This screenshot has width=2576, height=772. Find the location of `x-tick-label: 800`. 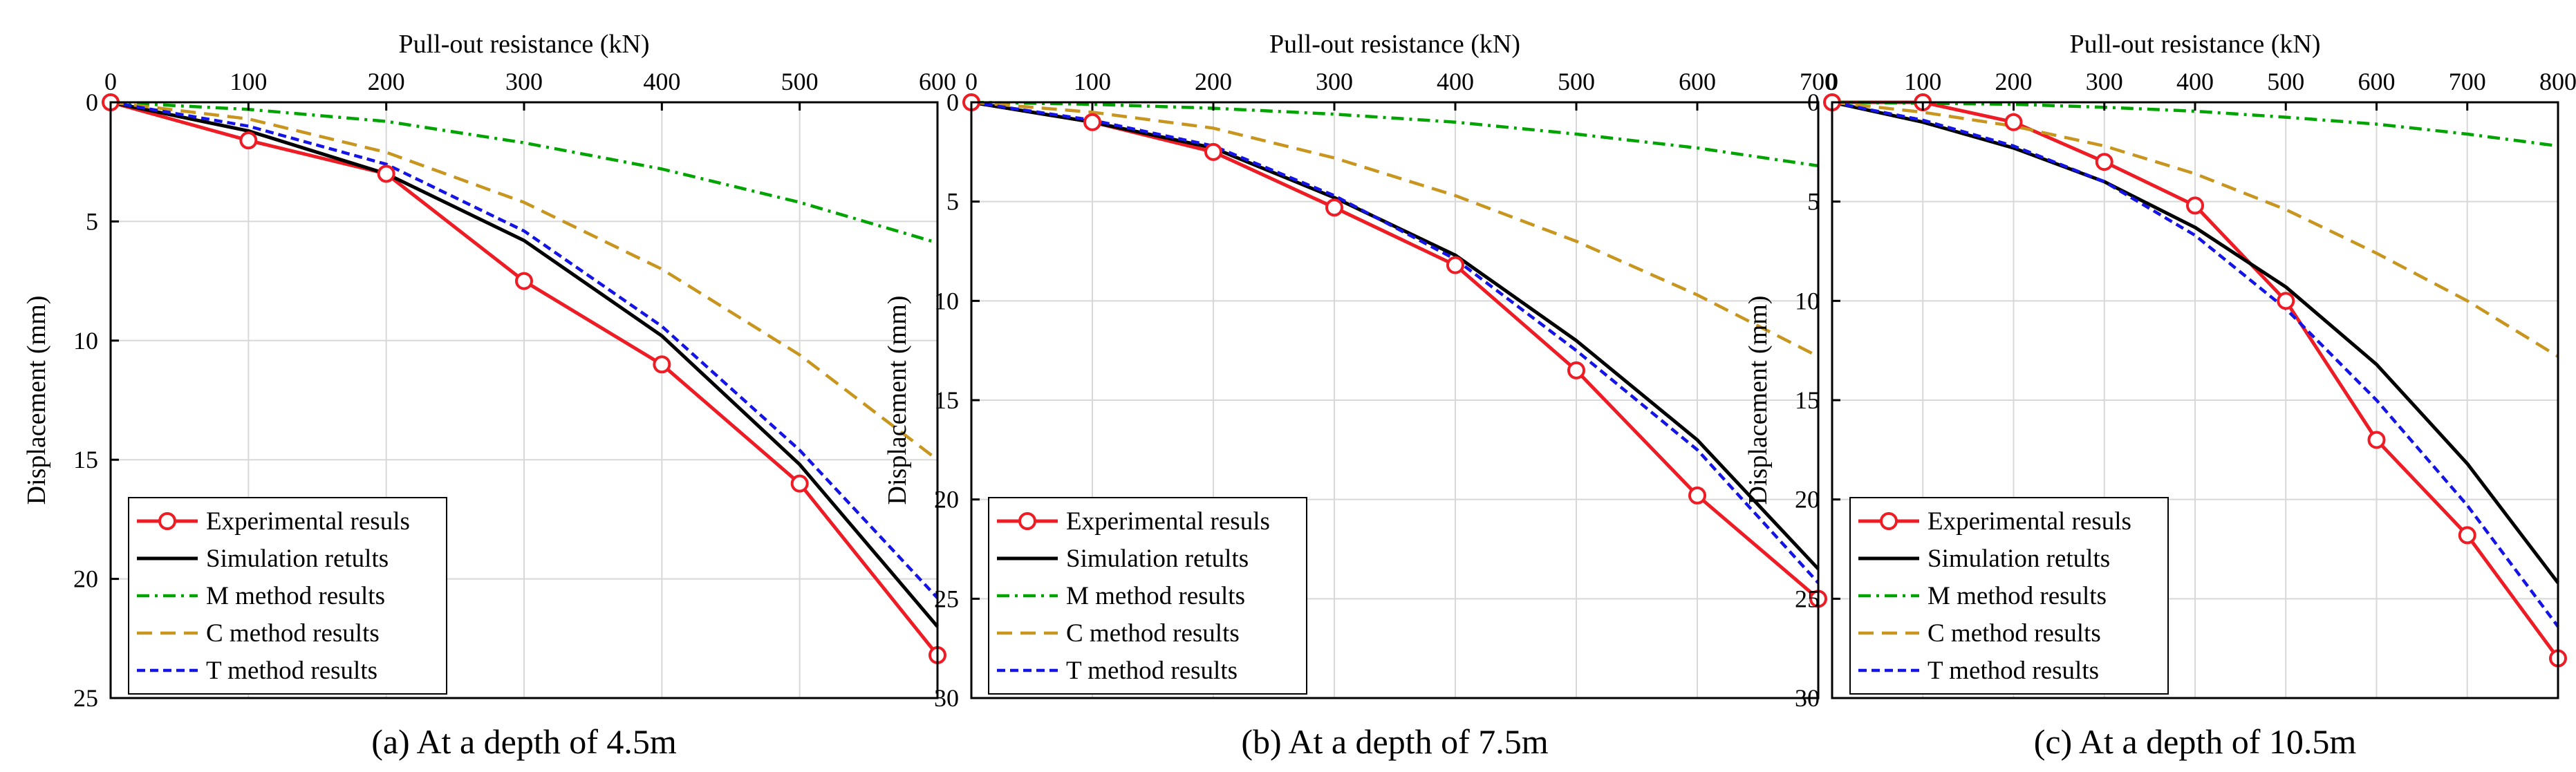

x-tick-label: 800 is located at coordinates (2557, 81).